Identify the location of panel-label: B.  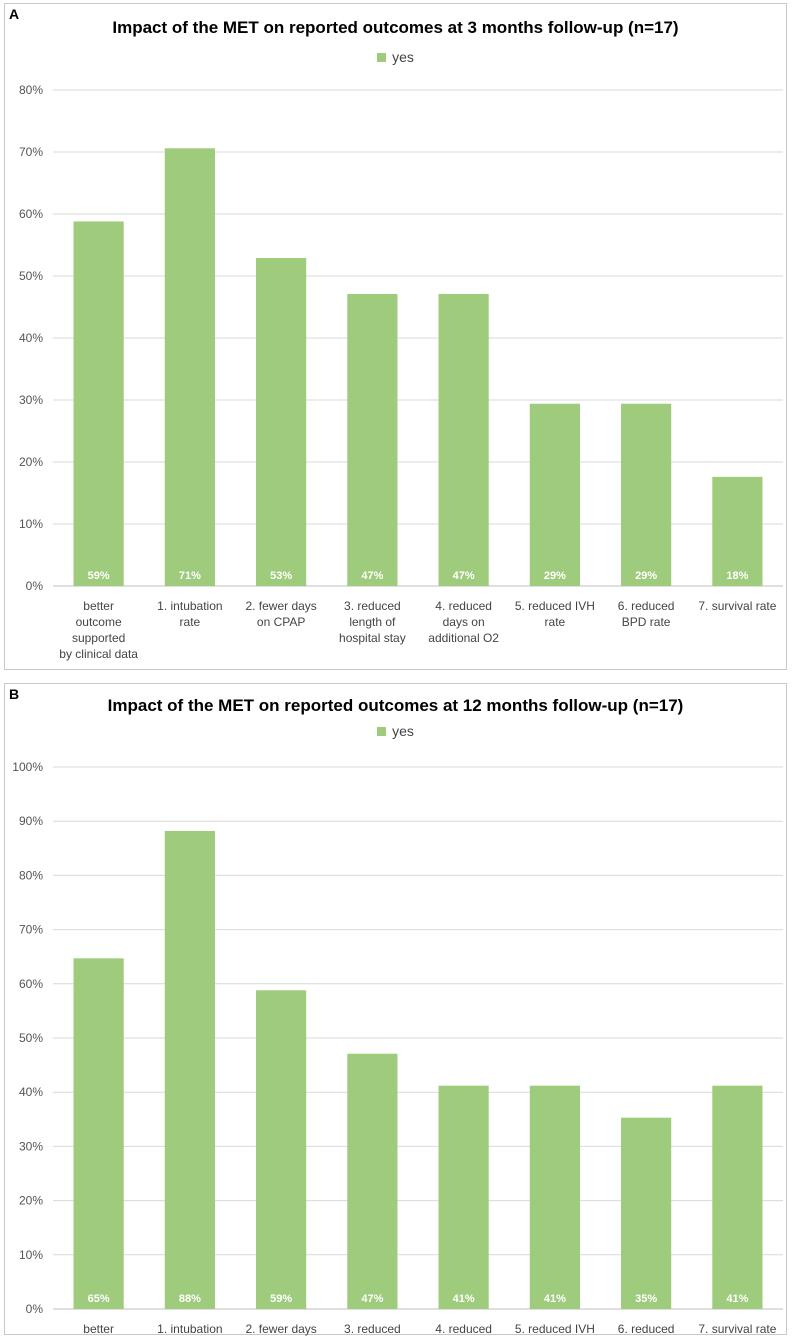
(14, 694).